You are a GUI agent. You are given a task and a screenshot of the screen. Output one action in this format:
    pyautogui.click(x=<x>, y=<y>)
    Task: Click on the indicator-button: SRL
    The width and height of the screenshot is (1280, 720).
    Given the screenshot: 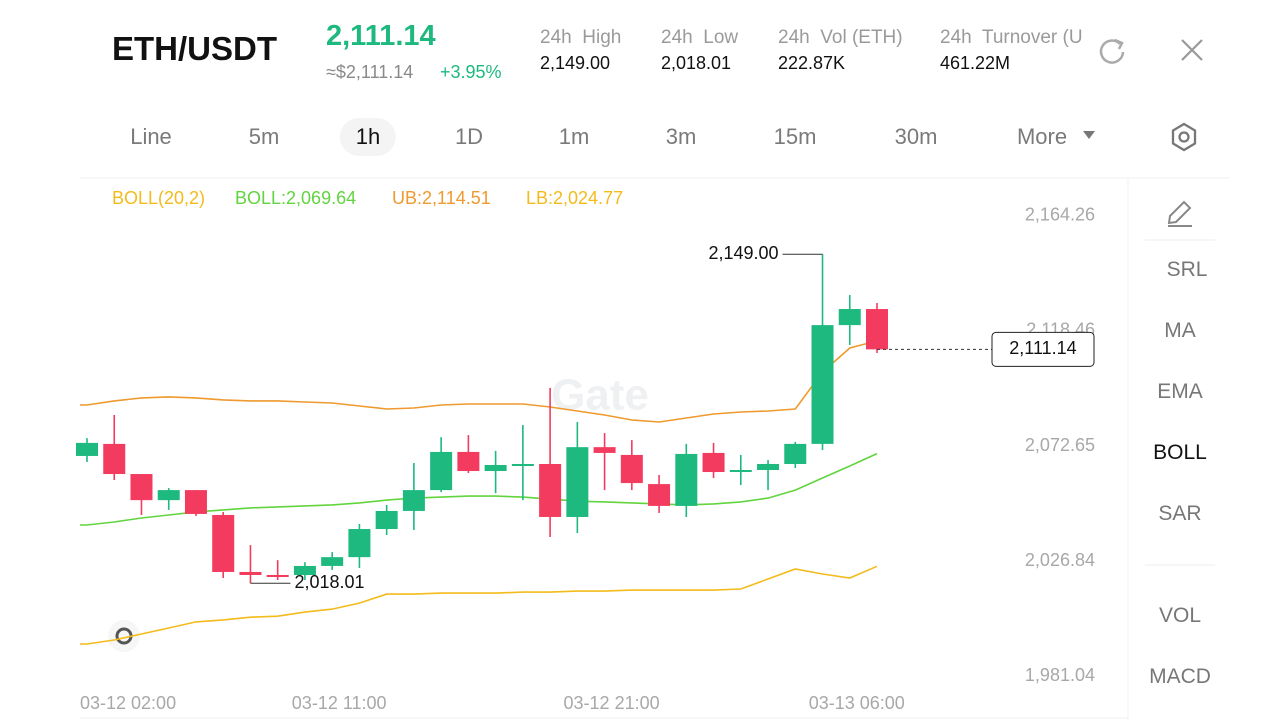 What is the action you would take?
    pyautogui.click(x=1187, y=269)
    